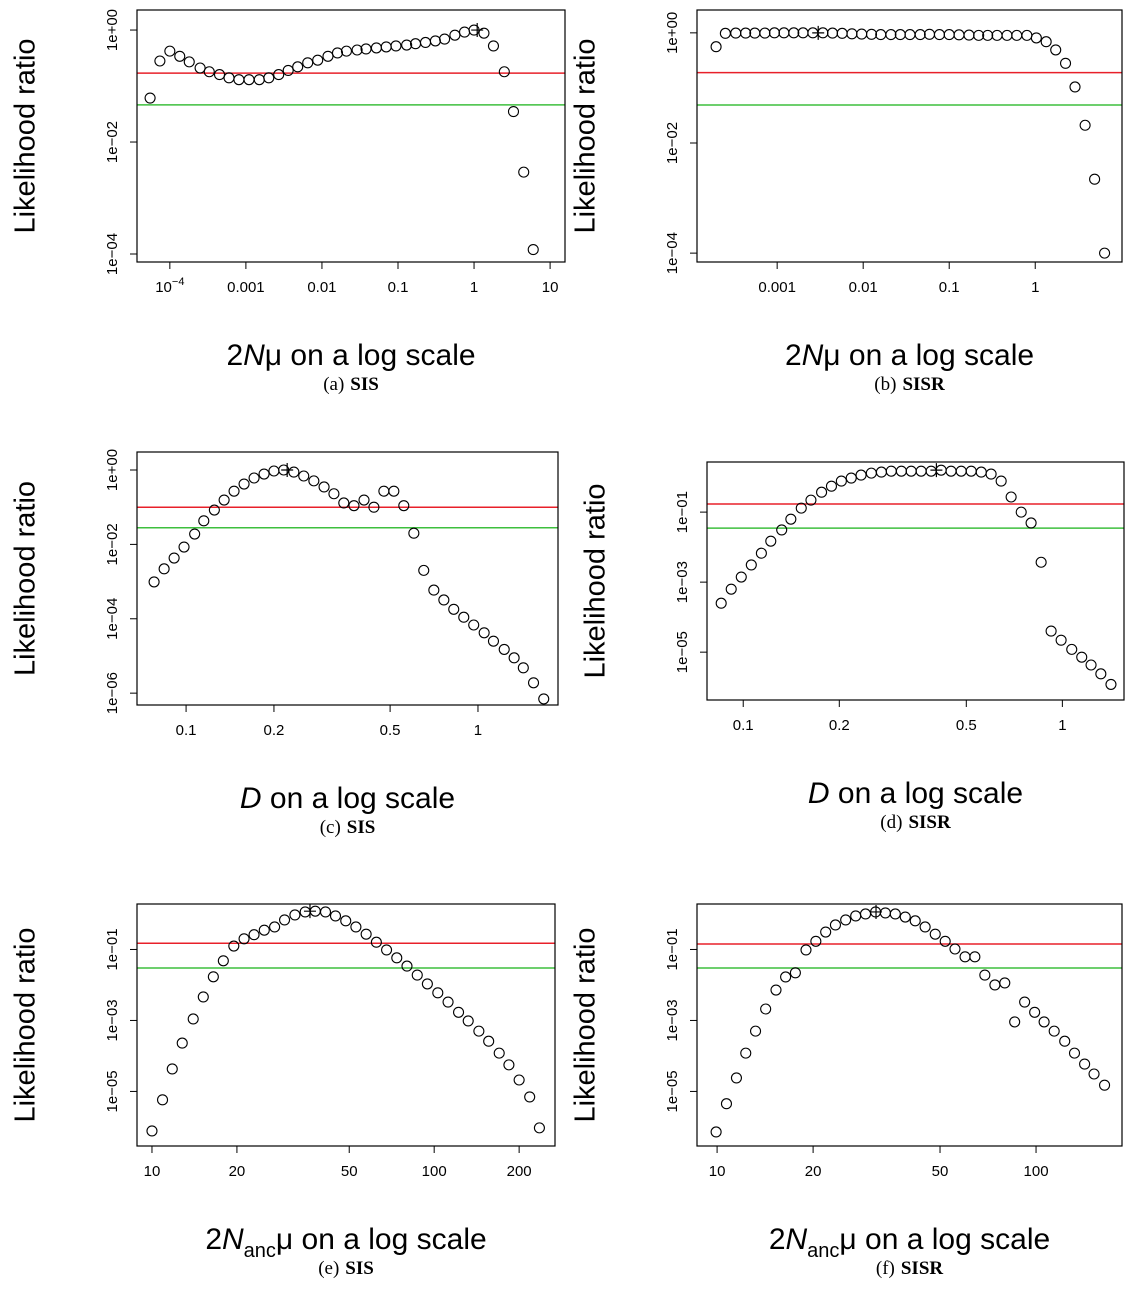  What do you see at coordinates (274, 730) in the screenshot?
I see `x-tick-text: 0.2` at bounding box center [274, 730].